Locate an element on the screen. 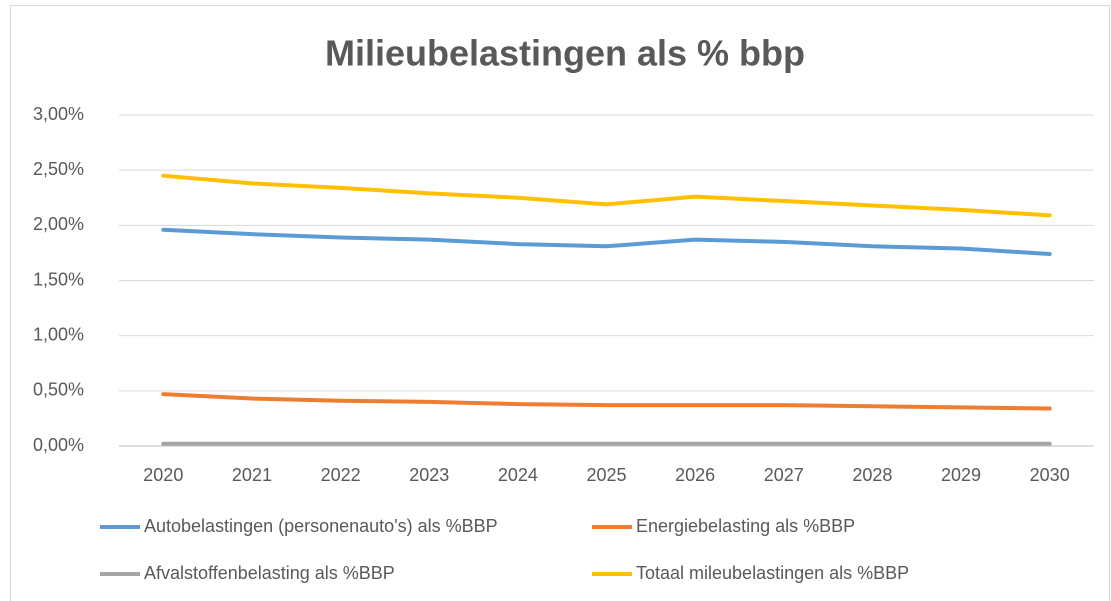  x-tick-label: 2023 is located at coordinates (429, 475).